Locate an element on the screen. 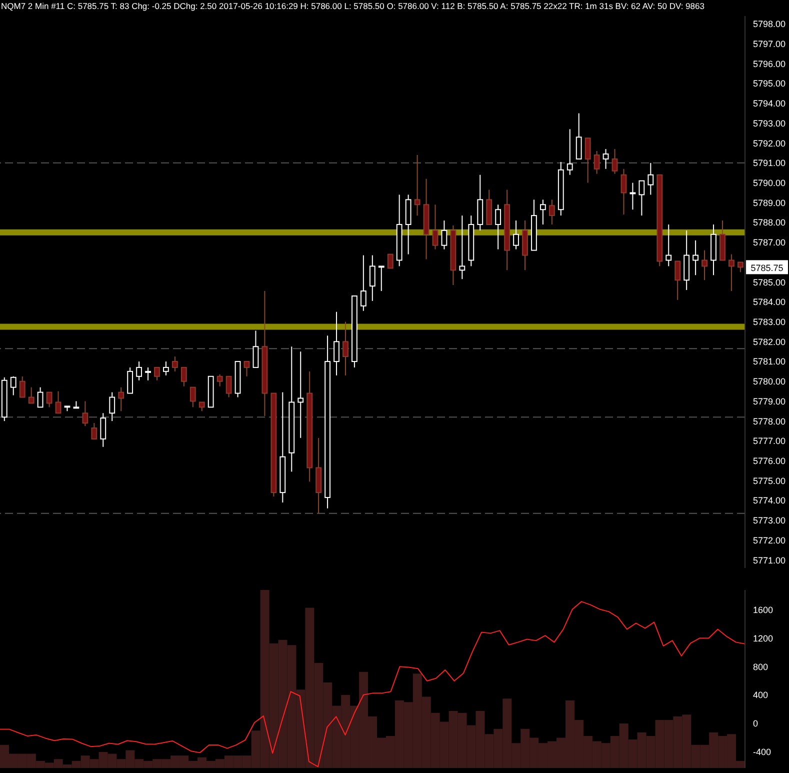 This screenshot has width=789, height=773. y-tick-label: 5792.00 is located at coordinates (769, 143).